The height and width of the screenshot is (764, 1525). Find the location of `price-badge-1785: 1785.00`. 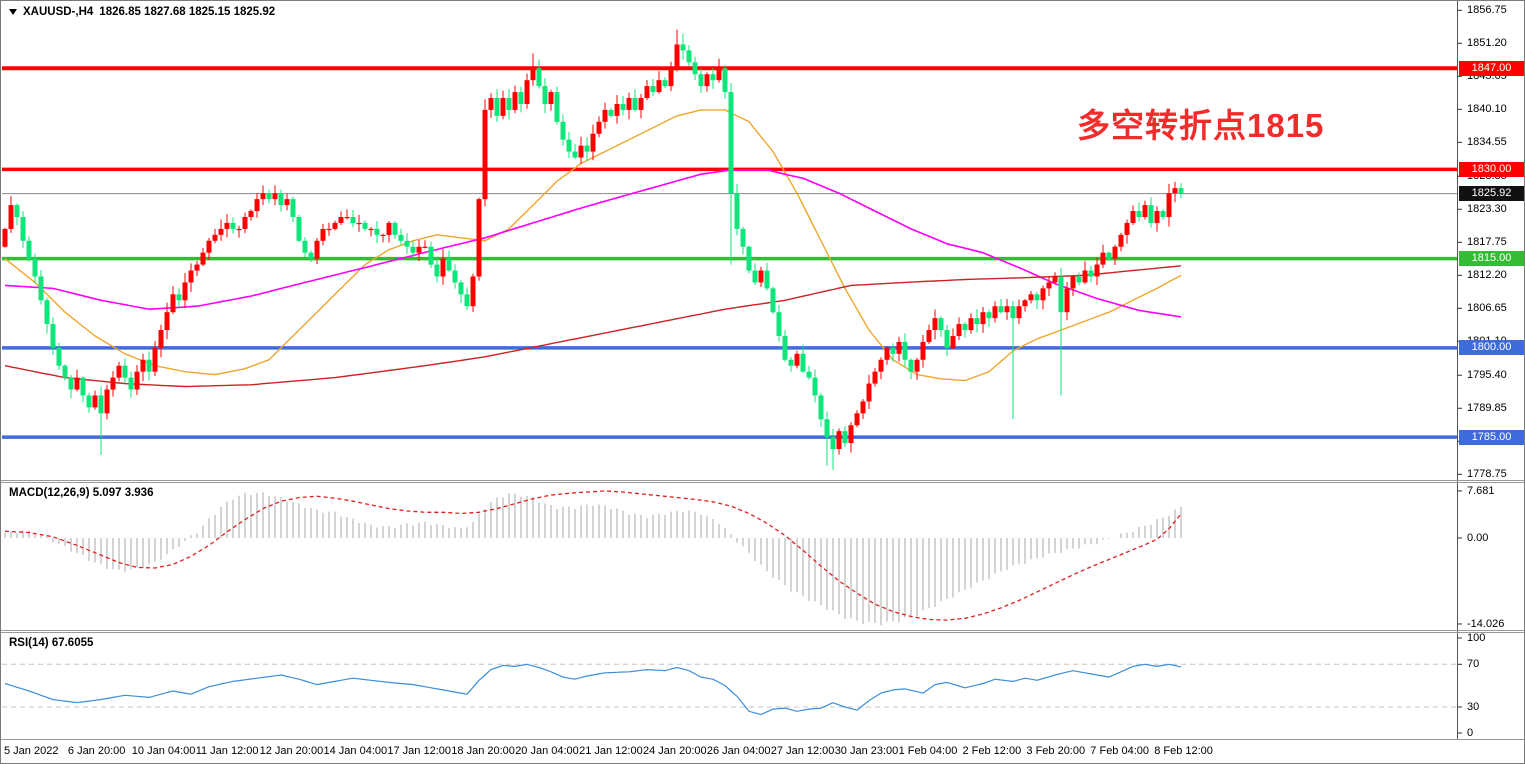

price-badge-1785: 1785.00 is located at coordinates (1491, 437).